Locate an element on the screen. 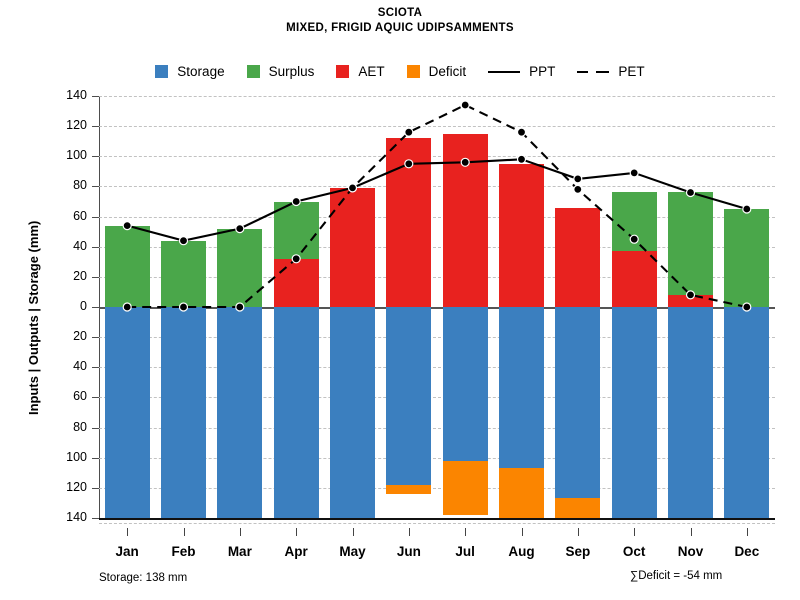  data-point-ppt-dec is located at coordinates (747, 209).